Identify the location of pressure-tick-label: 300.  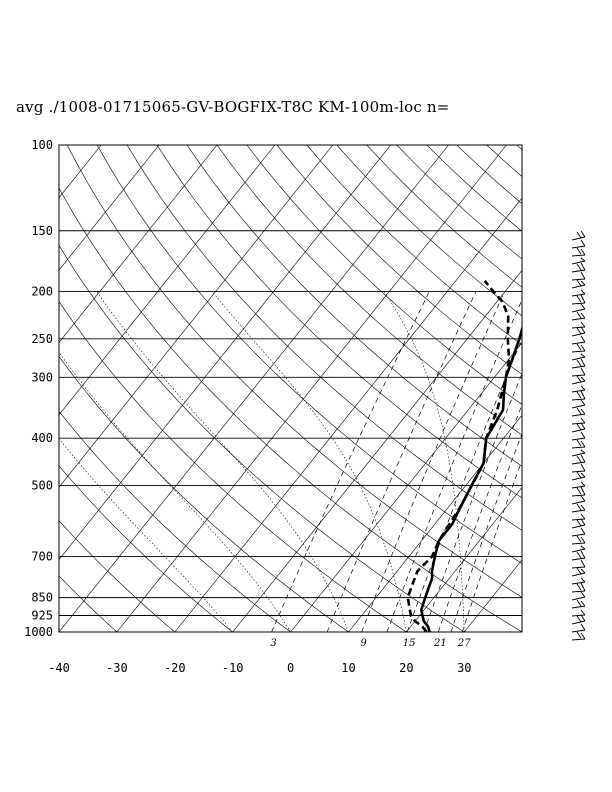
(42, 377).